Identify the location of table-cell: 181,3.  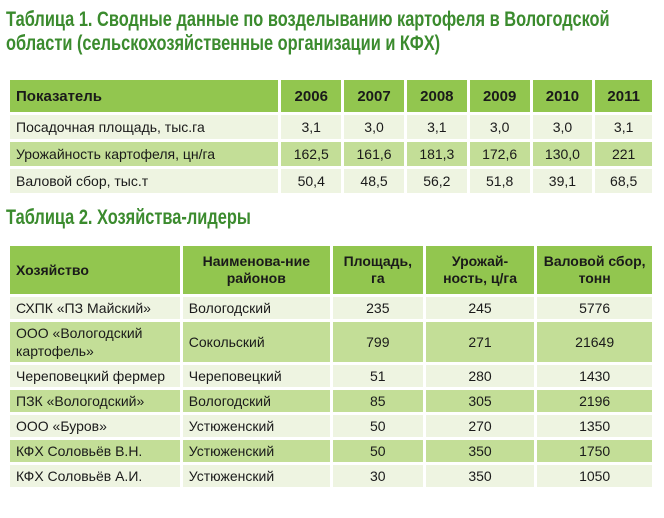
(436, 154).